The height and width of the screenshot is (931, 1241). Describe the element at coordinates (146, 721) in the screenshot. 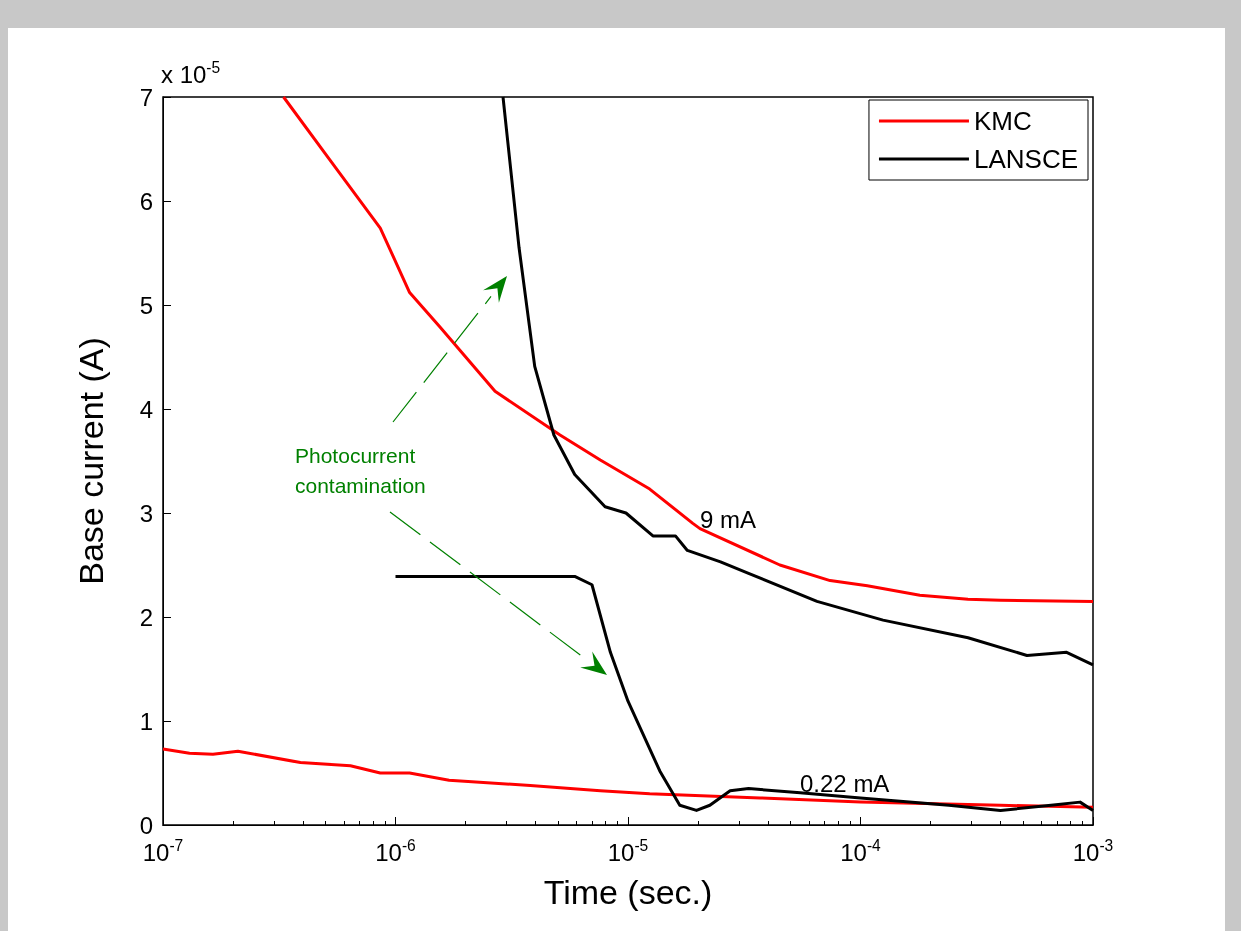

I see `y-tick-label: 1` at that location.